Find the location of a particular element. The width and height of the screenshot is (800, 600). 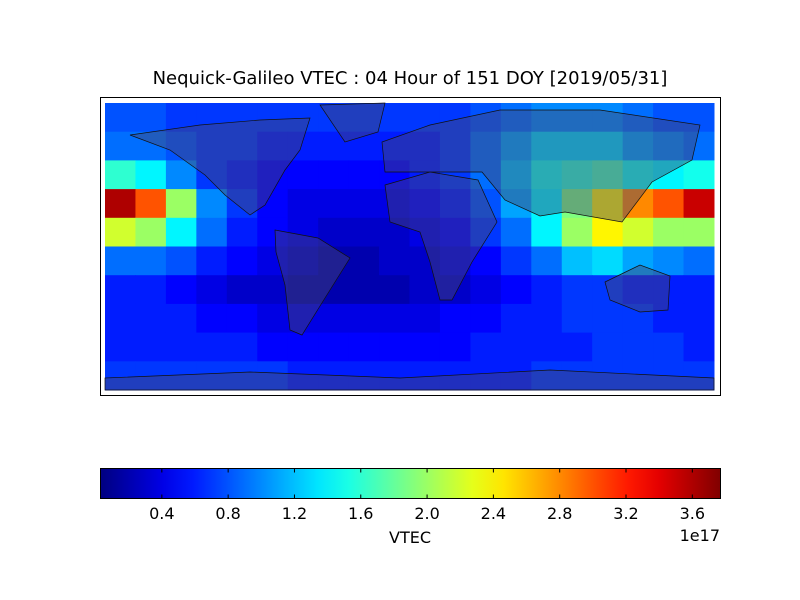

colorbar-tick-label: 2.8 is located at coordinates (559, 513).